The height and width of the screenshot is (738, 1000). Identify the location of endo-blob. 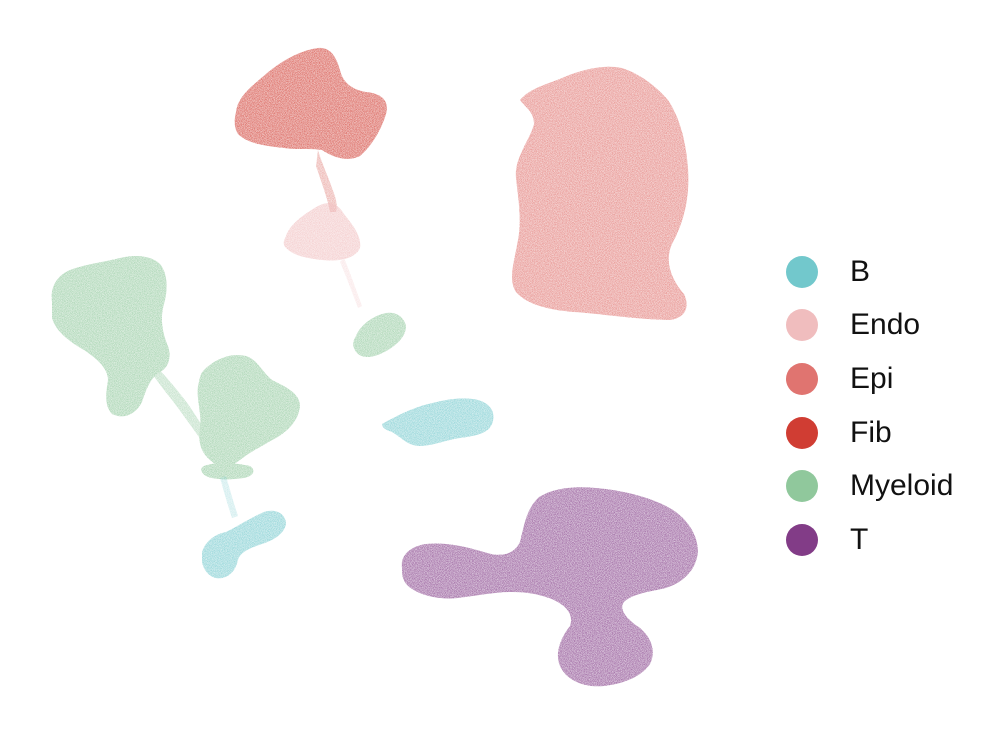
(322, 232).